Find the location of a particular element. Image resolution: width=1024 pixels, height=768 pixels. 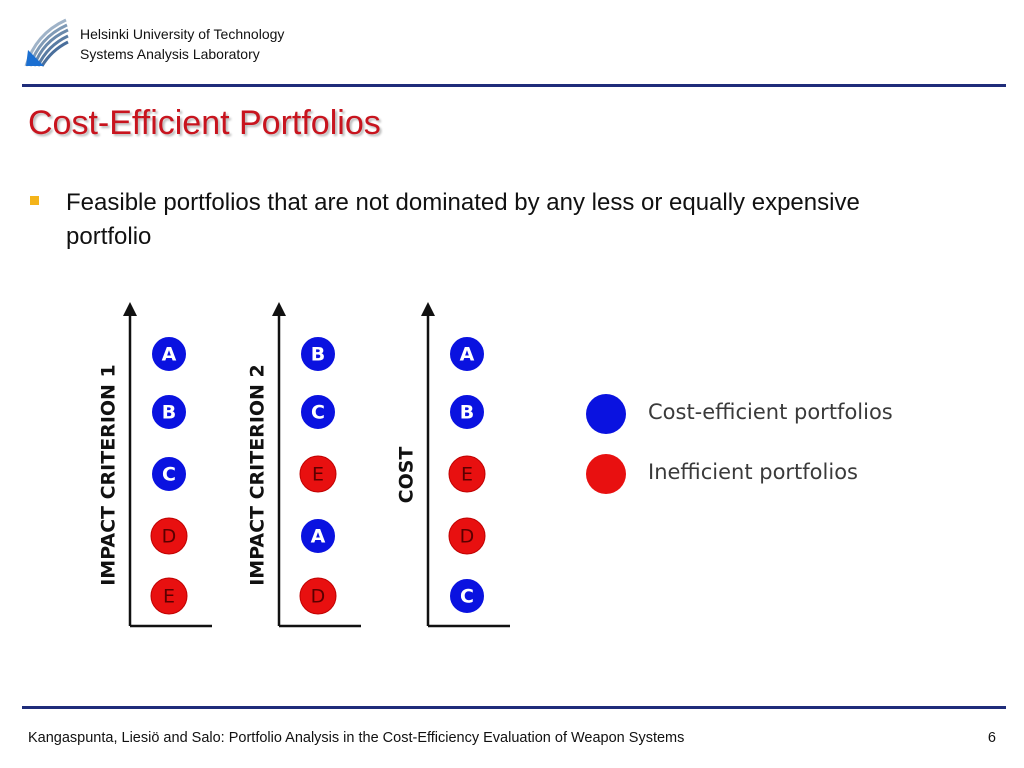

institution-line-1: Helsinki University of Technology is located at coordinates (182, 34).